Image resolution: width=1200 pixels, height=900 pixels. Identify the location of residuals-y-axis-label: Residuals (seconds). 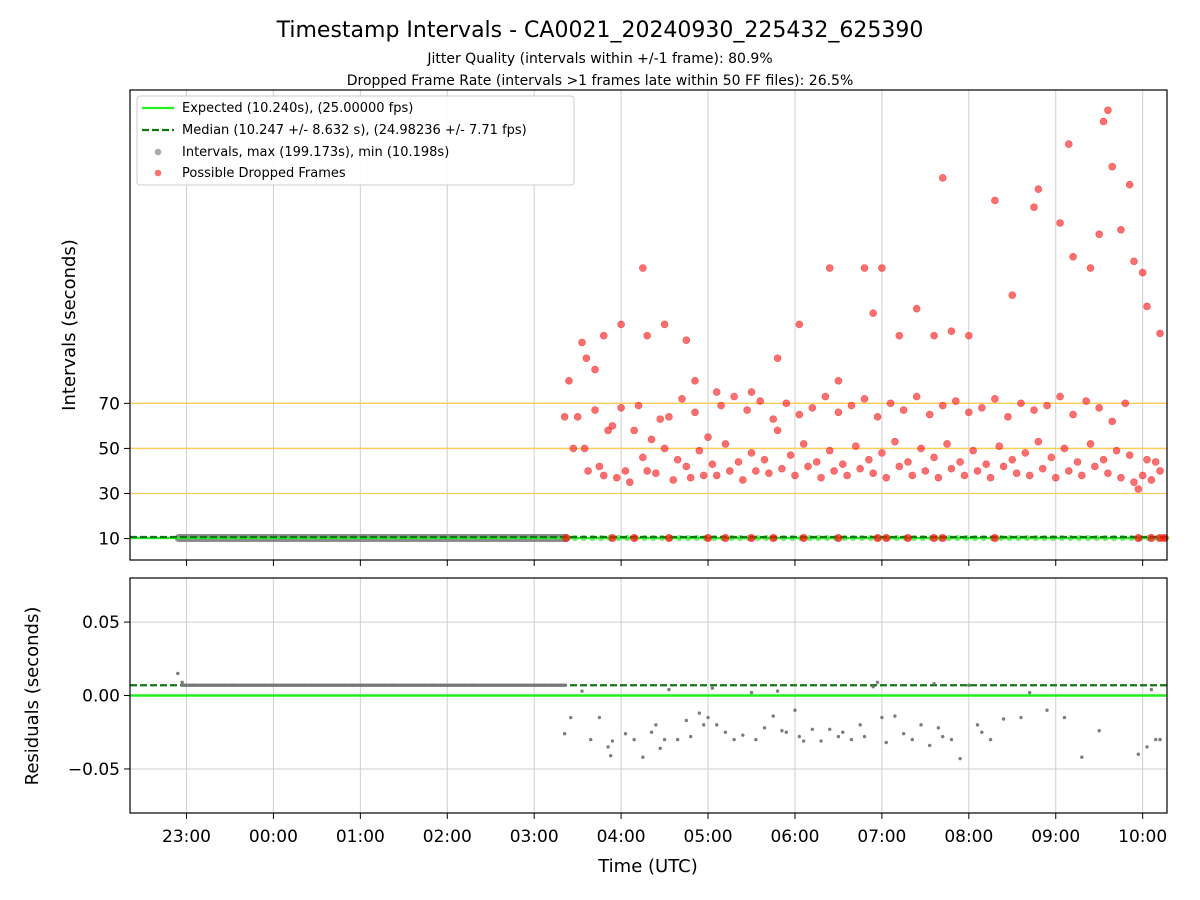
(32, 696).